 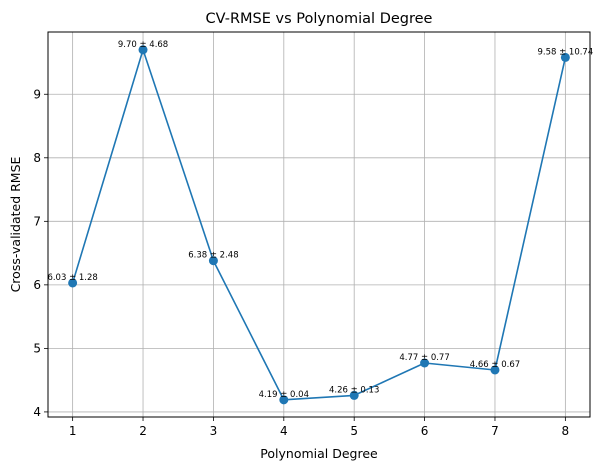 What do you see at coordinates (37, 412) in the screenshot?
I see `y-tick-label: 4` at bounding box center [37, 412].